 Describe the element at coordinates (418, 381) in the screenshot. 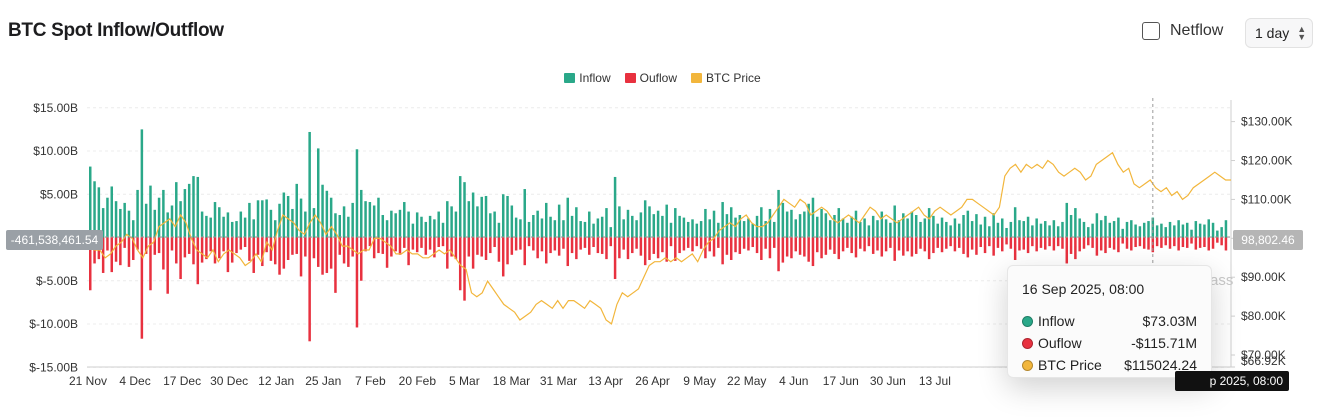

I see `x-tick-label: 20 Feb` at that location.